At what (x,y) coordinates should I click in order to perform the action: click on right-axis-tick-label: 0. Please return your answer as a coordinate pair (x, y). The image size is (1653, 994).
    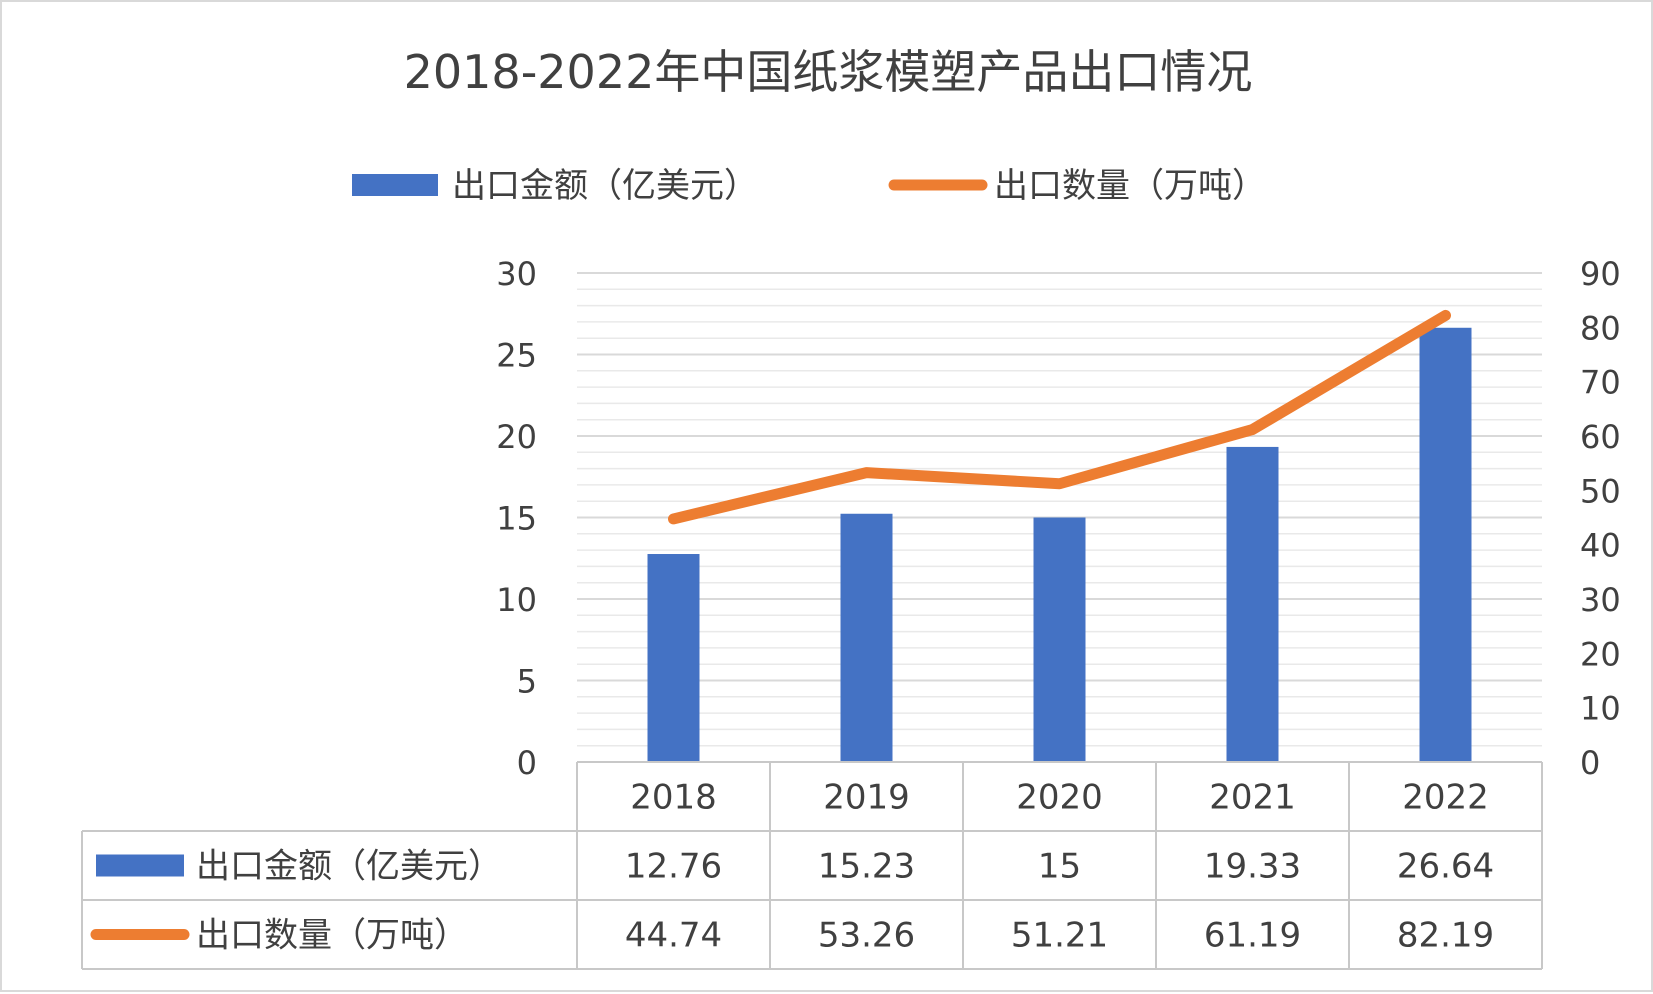
    Looking at the image, I should click on (1590, 763).